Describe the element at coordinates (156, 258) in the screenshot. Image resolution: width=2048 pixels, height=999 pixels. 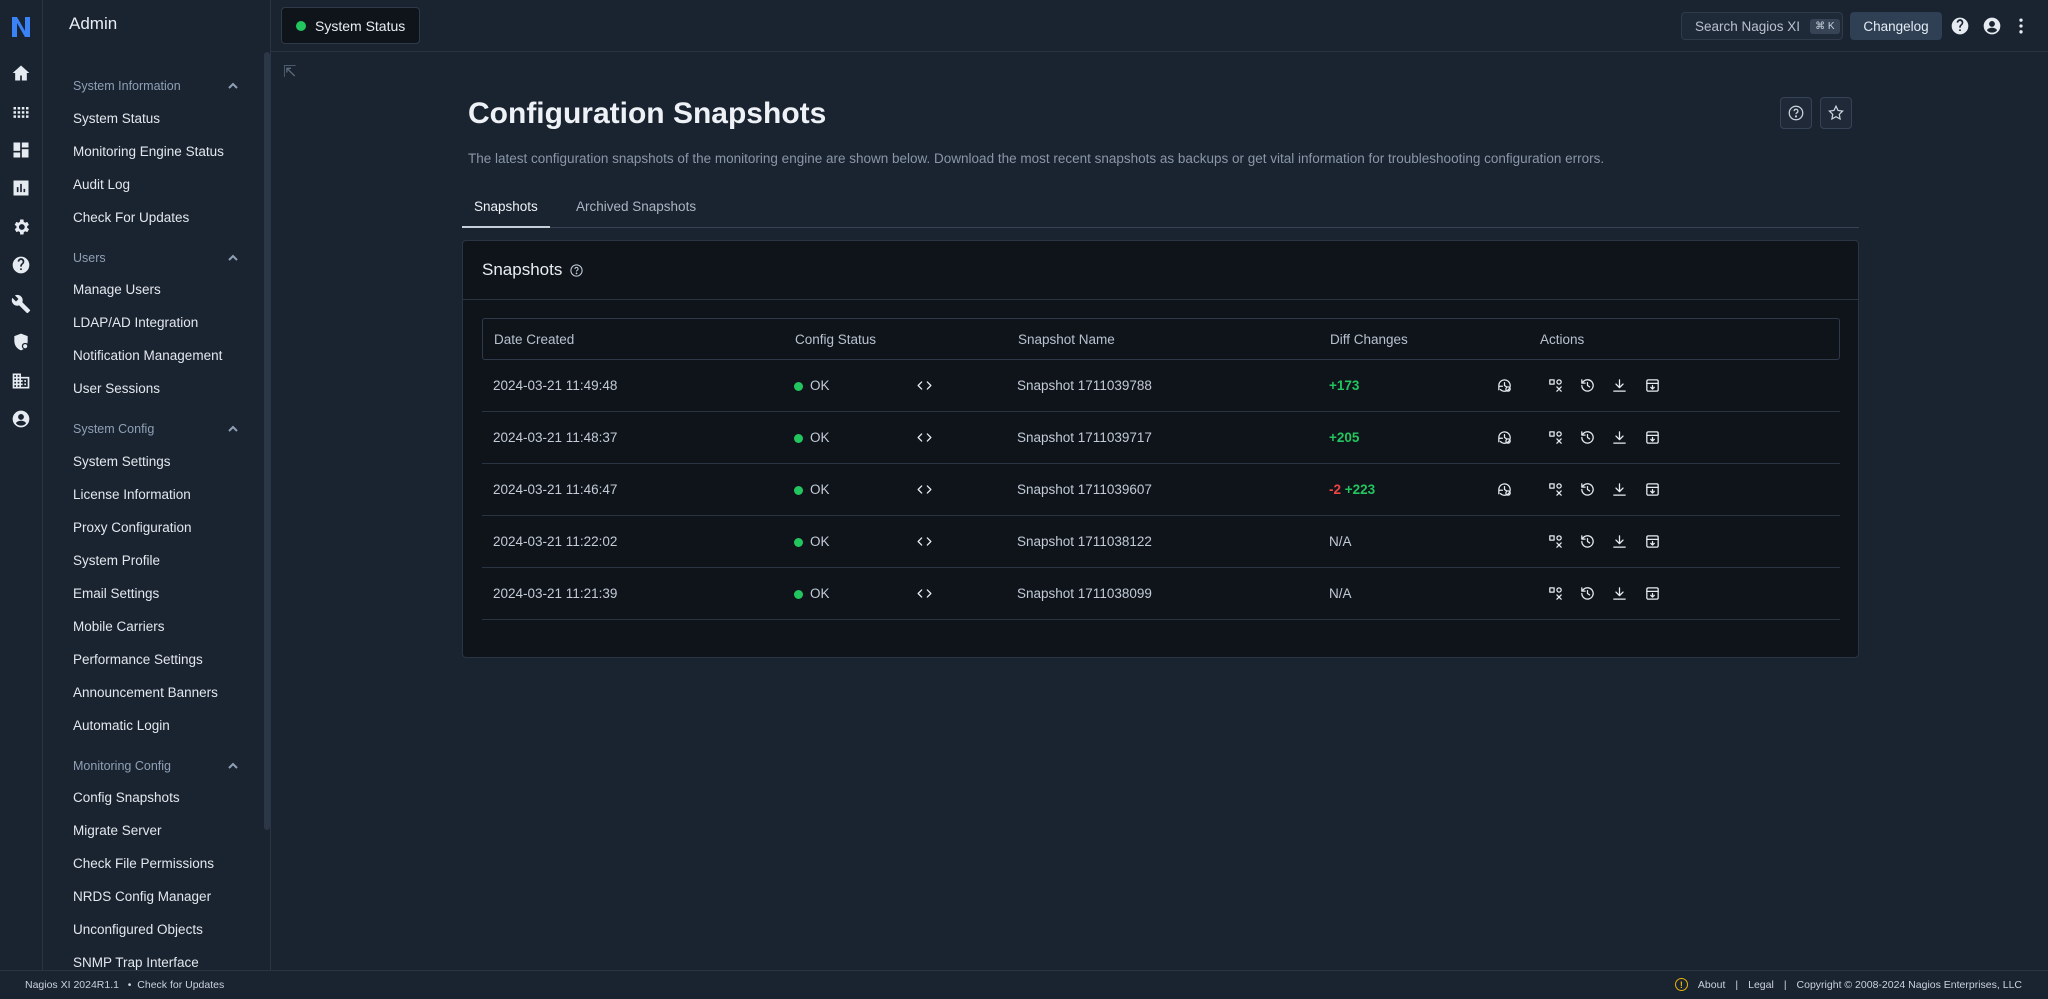
I see `section-users: Users` at that location.